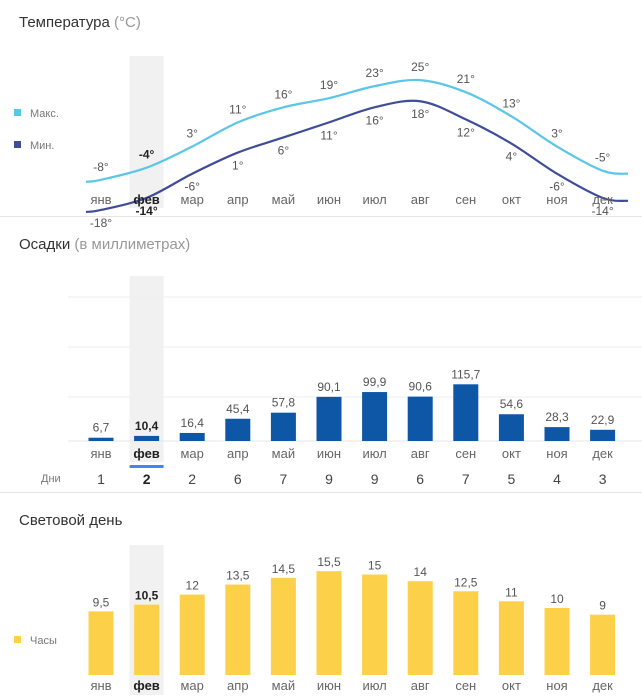 The width and height of the screenshot is (642, 697). Describe the element at coordinates (191, 685) in the screenshot. I see `daylight-month-label: мар` at that location.